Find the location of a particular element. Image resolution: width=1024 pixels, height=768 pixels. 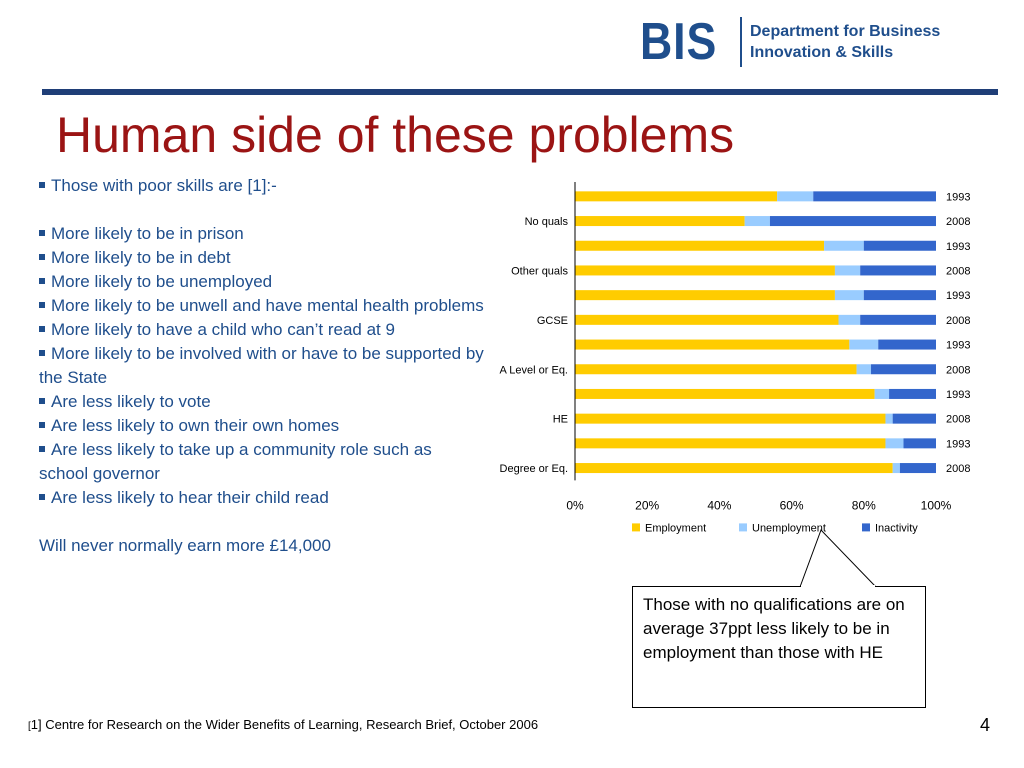

logo-separator is located at coordinates (741, 42).